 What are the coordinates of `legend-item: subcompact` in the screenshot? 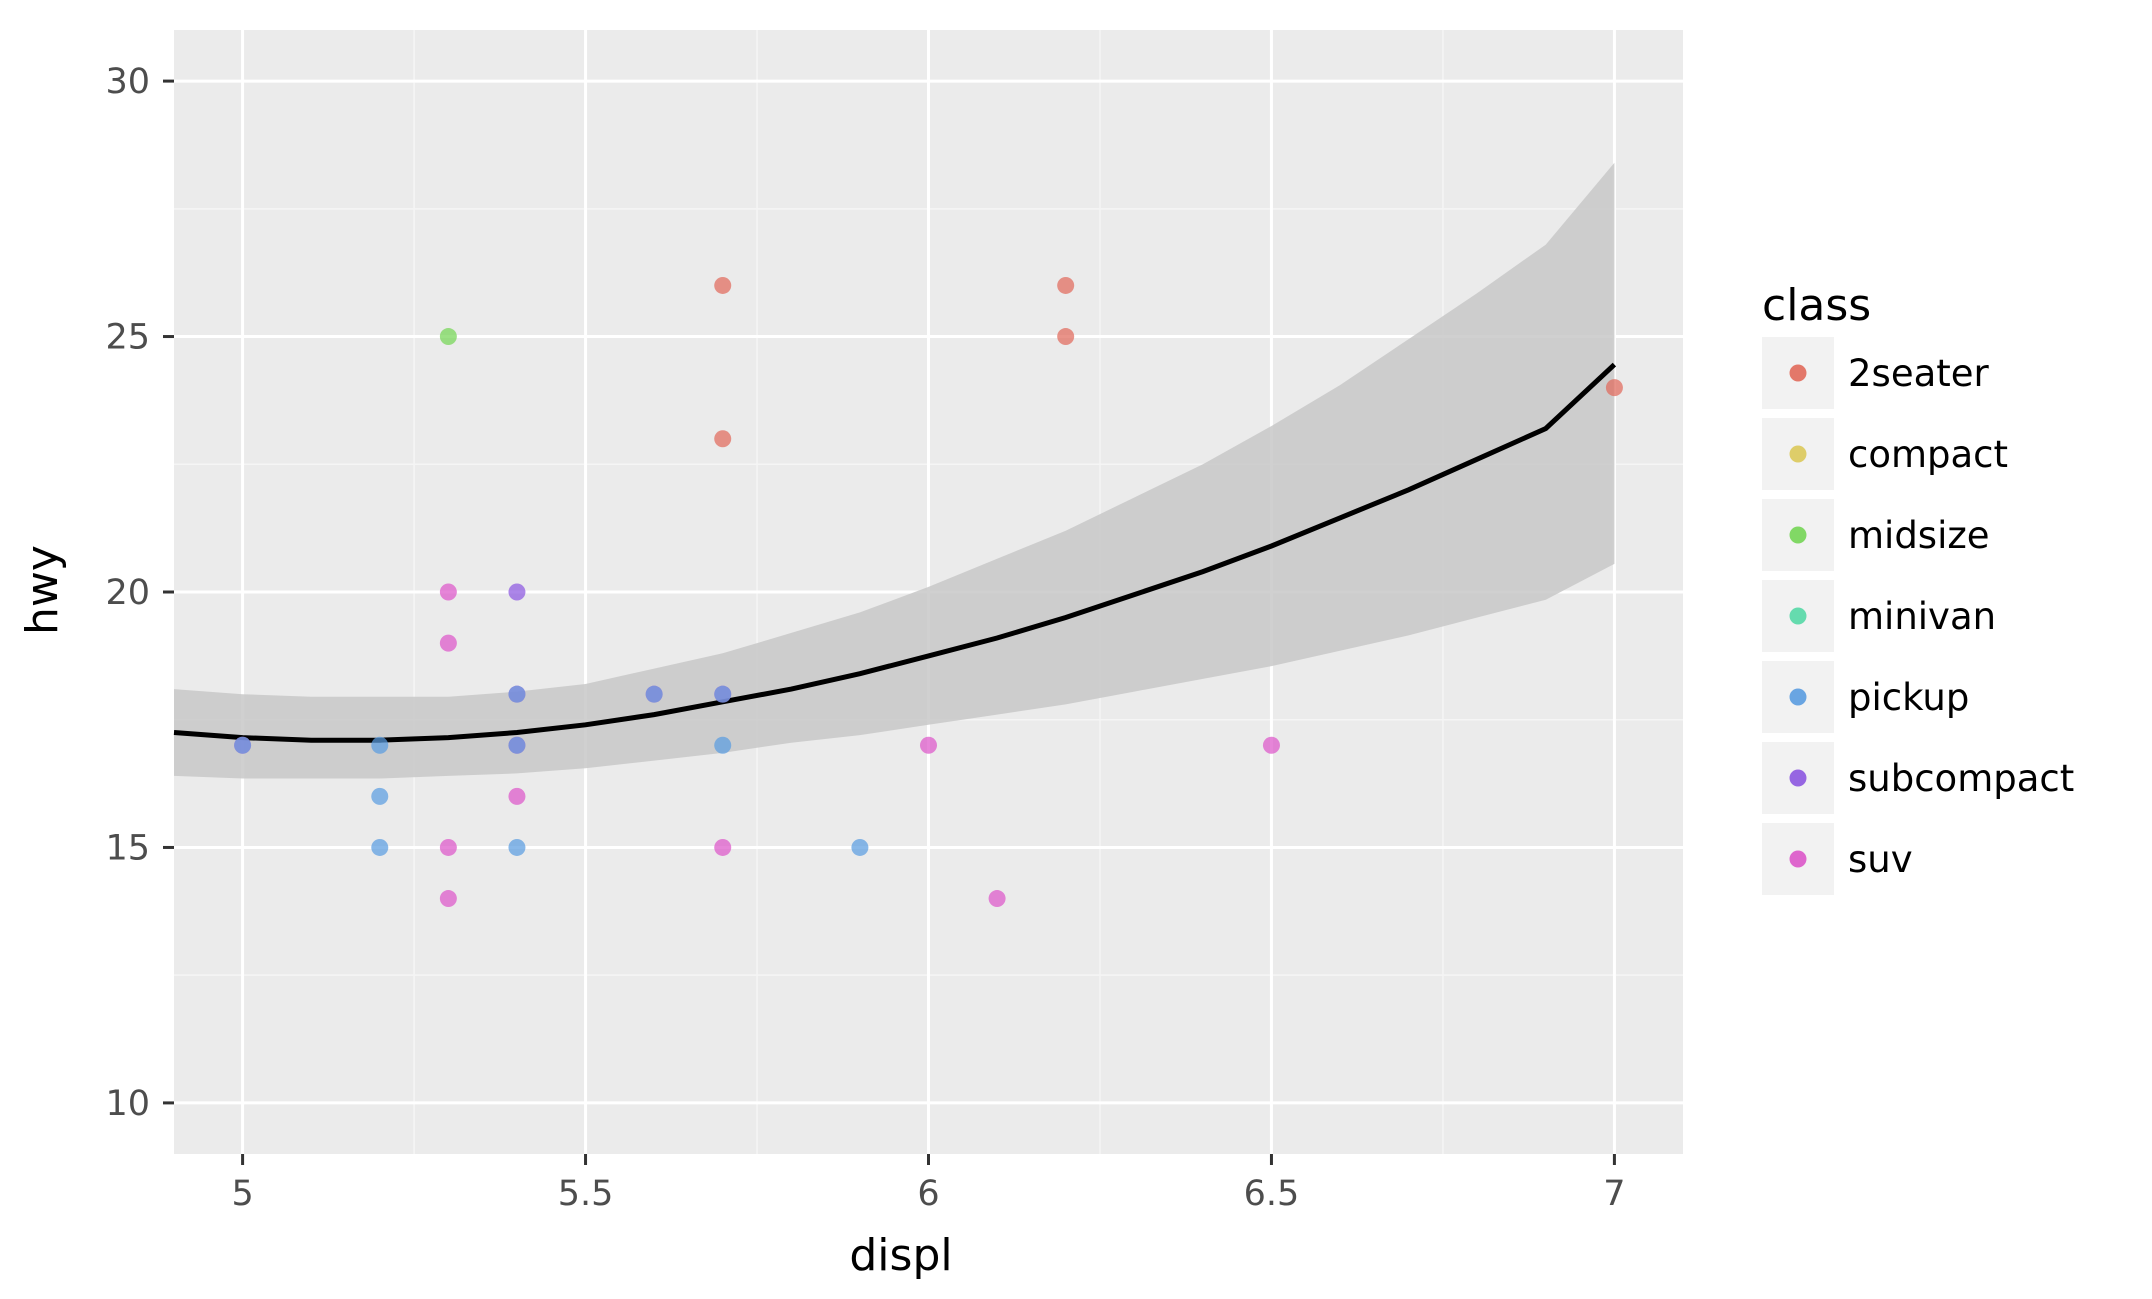 It's located at (1918, 778).